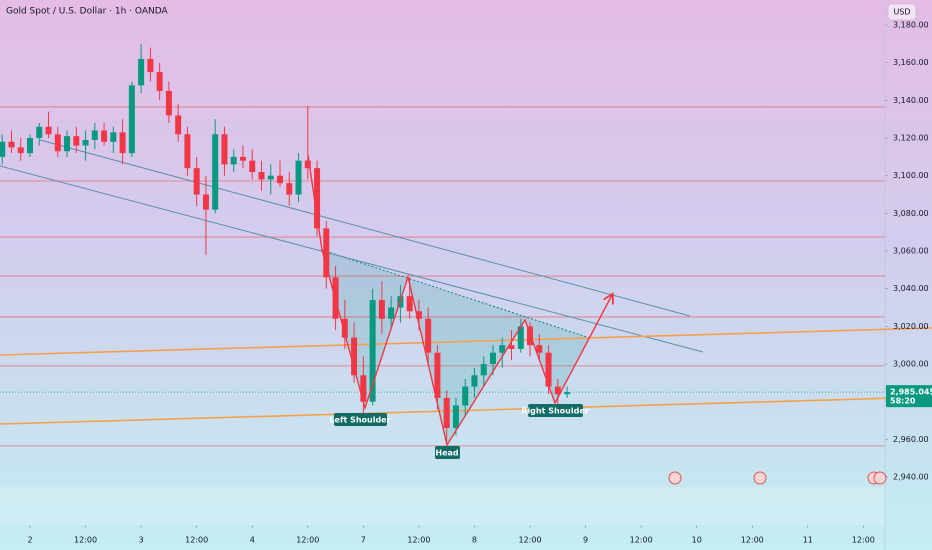 This screenshot has width=932, height=550. What do you see at coordinates (474, 540) in the screenshot?
I see `x-tick-label: 8` at bounding box center [474, 540].